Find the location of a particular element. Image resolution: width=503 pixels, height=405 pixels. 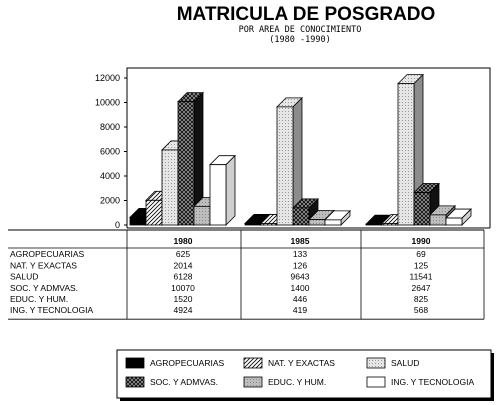

table-cell: 4924 is located at coordinates (183, 310).